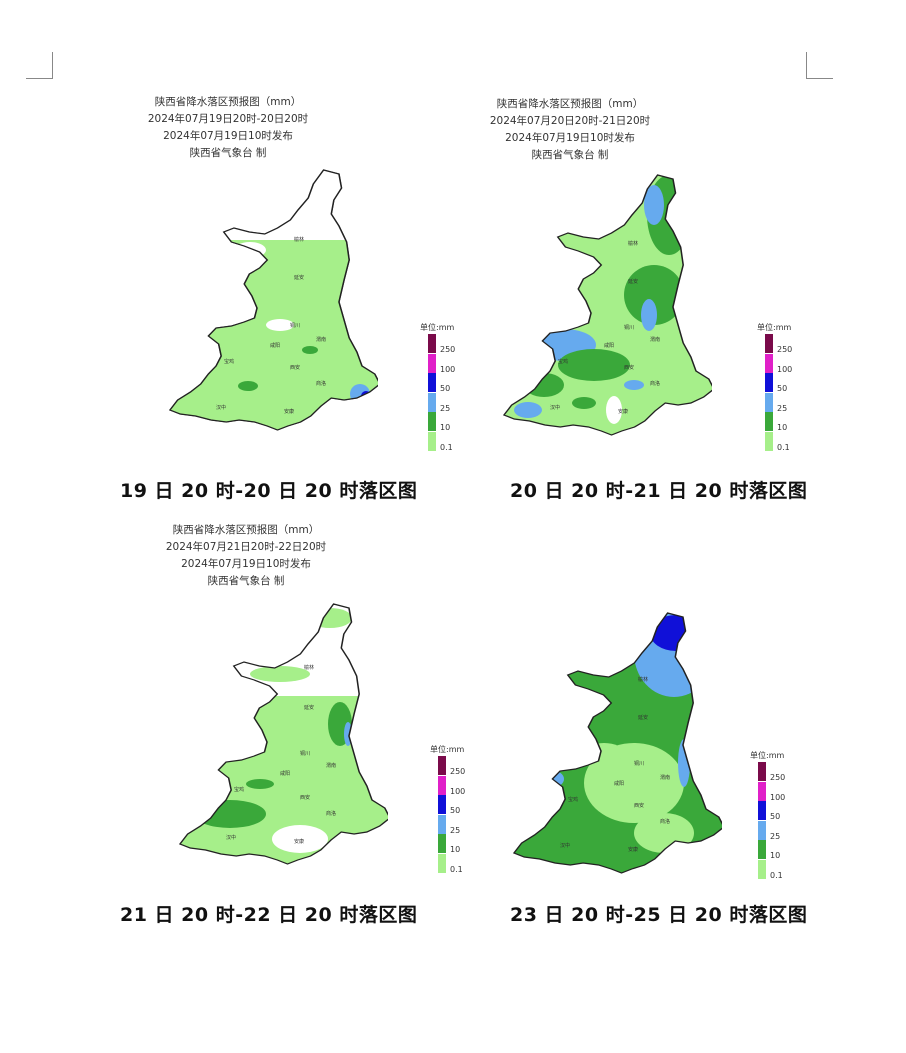 The width and height of the screenshot is (906, 1053). I want to click on crop-mark-top-right, so click(819, 65).